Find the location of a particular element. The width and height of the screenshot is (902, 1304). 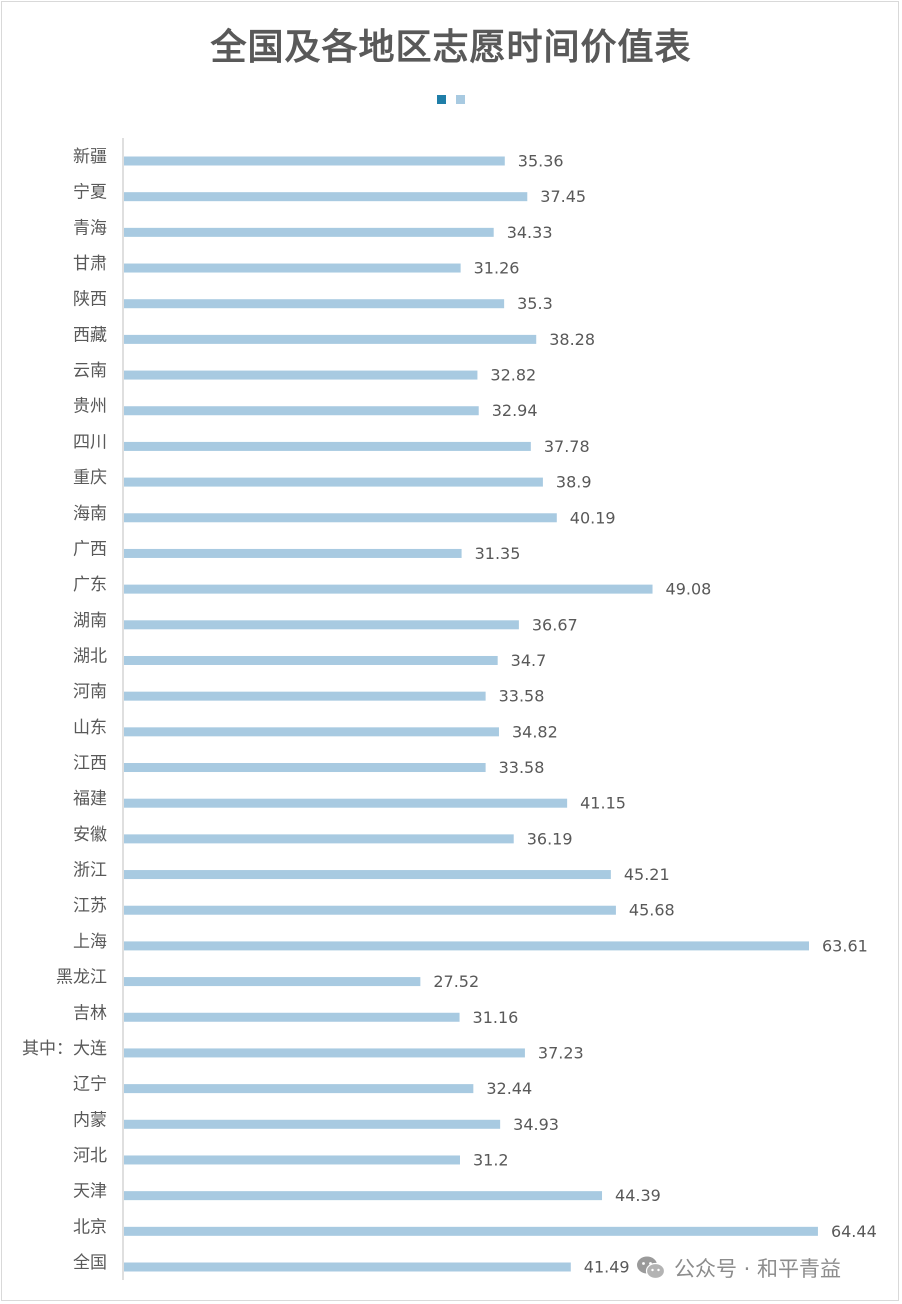

category-label: 海南 is located at coordinates (90, 514).